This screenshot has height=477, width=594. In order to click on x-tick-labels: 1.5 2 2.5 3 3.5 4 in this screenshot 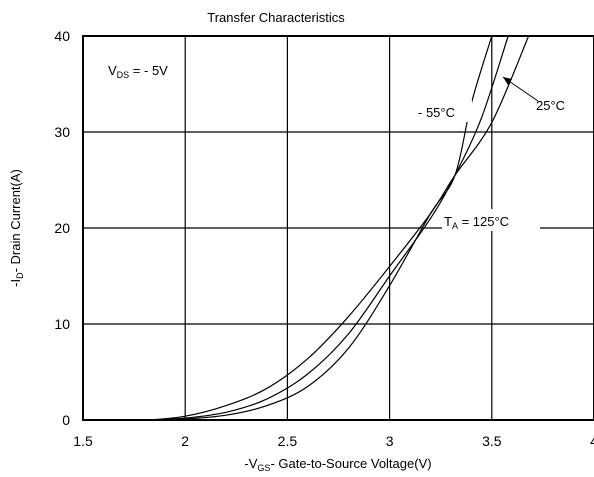, I will do `click(333, 441)`.